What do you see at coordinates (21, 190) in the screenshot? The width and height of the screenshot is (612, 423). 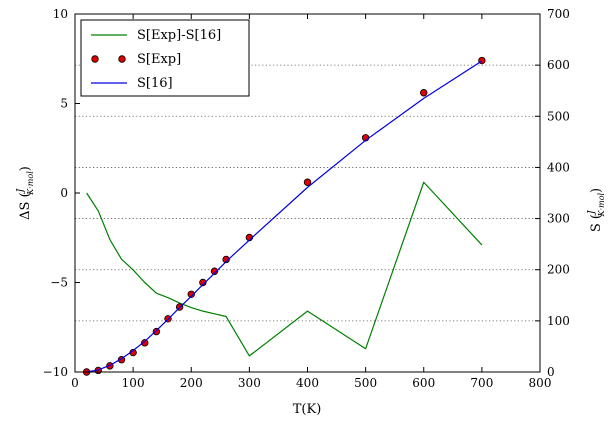 I see `y-left-title-num: J` at bounding box center [21, 190].